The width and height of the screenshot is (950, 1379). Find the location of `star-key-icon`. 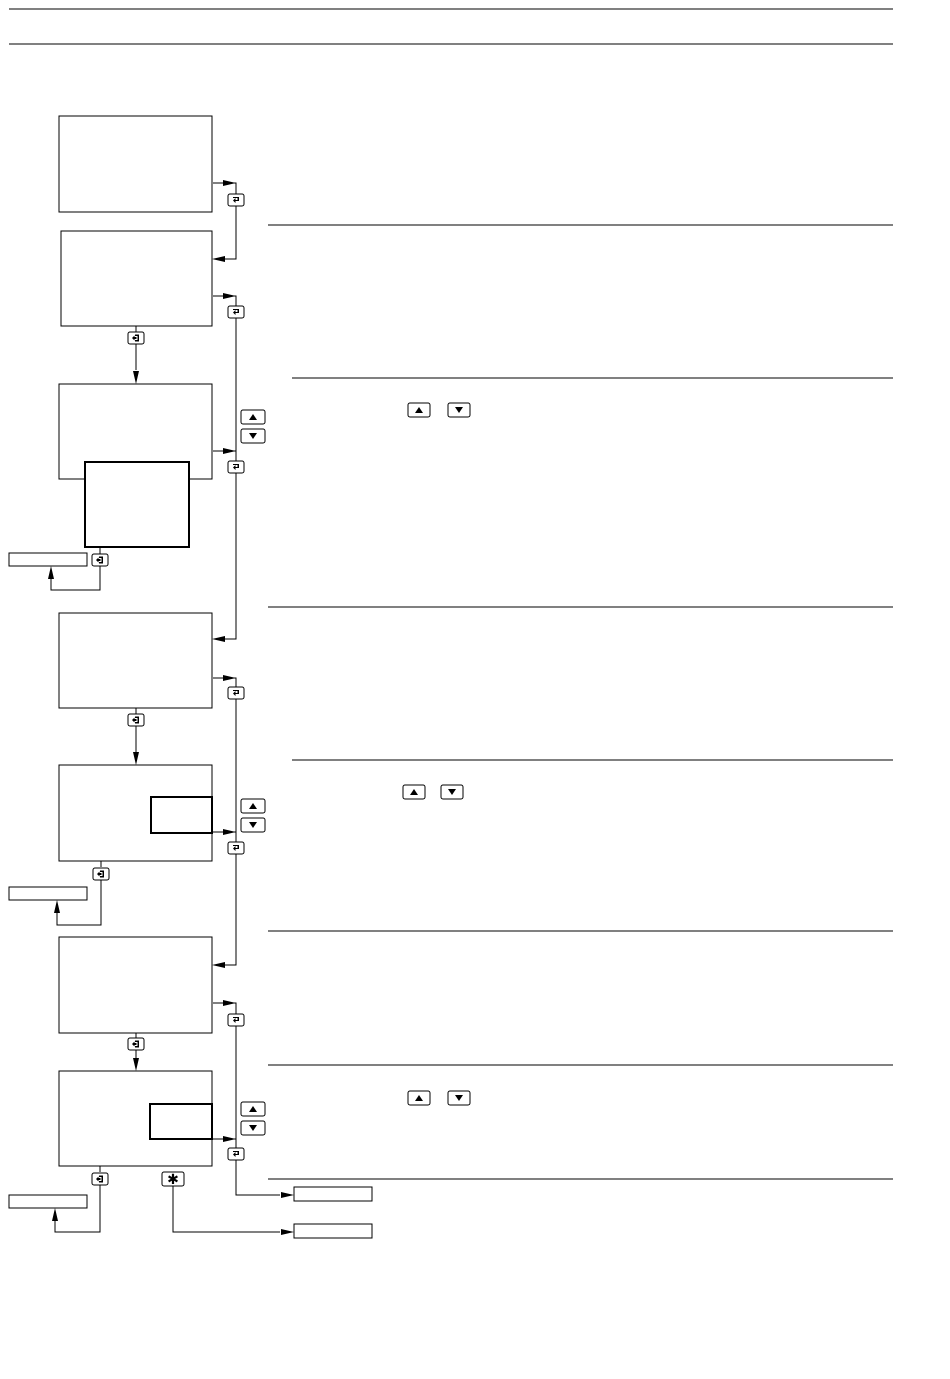

star-key-icon is located at coordinates (173, 1180).